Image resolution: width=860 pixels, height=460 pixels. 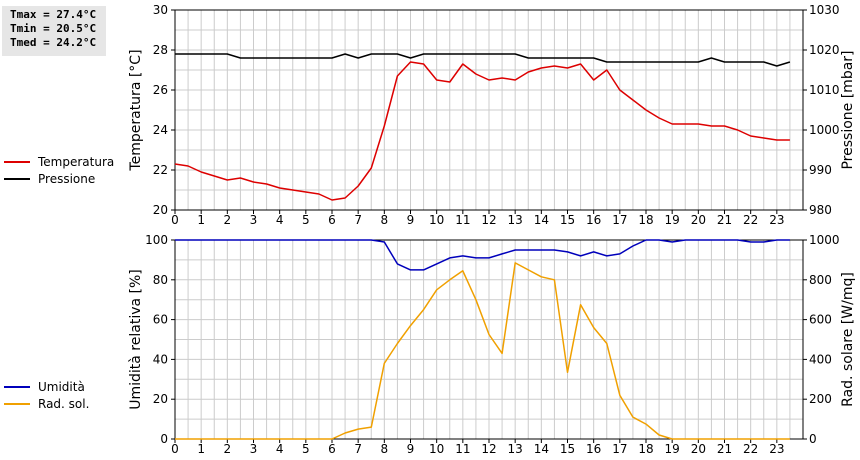 I want to click on top-x-tick-label: 8, so click(x=385, y=220).